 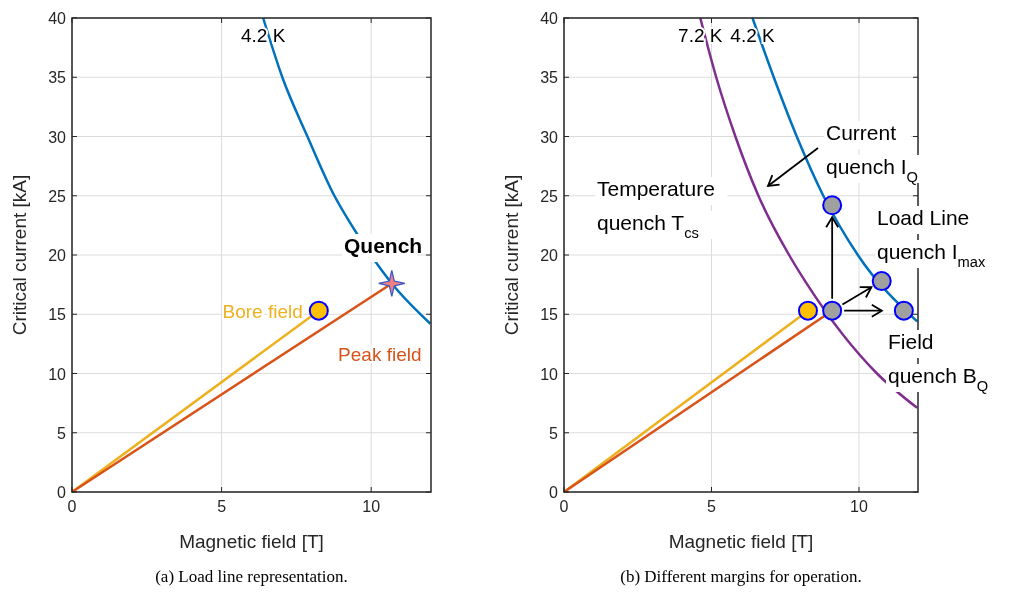 What do you see at coordinates (872, 153) in the screenshot?
I see `annotation: Current quench I$_{Q}$` at bounding box center [872, 153].